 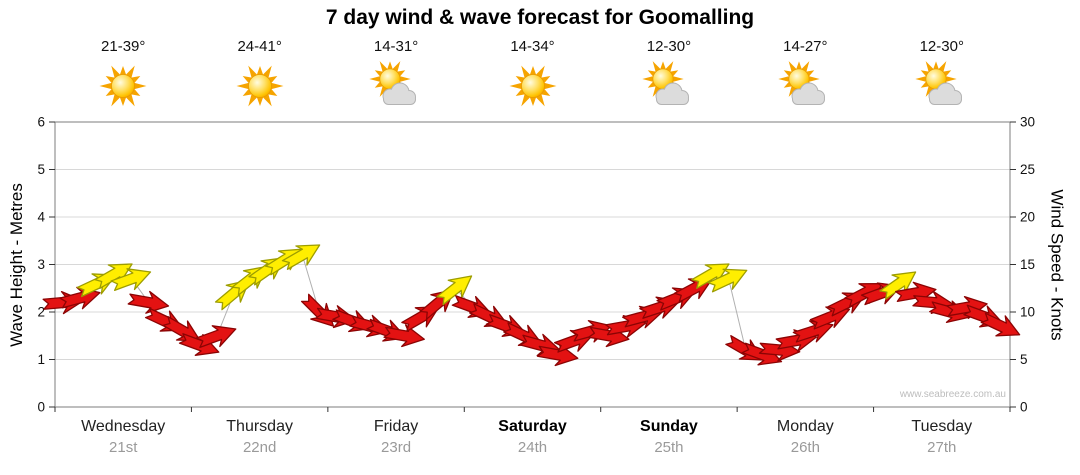 What do you see at coordinates (942, 447) in the screenshot?
I see `day-date: 27th` at bounding box center [942, 447].